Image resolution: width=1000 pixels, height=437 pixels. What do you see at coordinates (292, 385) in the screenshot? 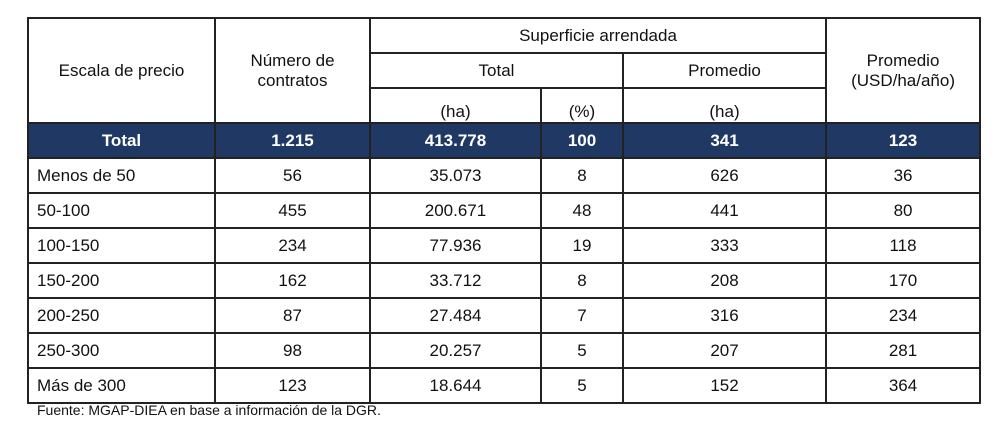
I see `cell-contratos: 123` at bounding box center [292, 385].